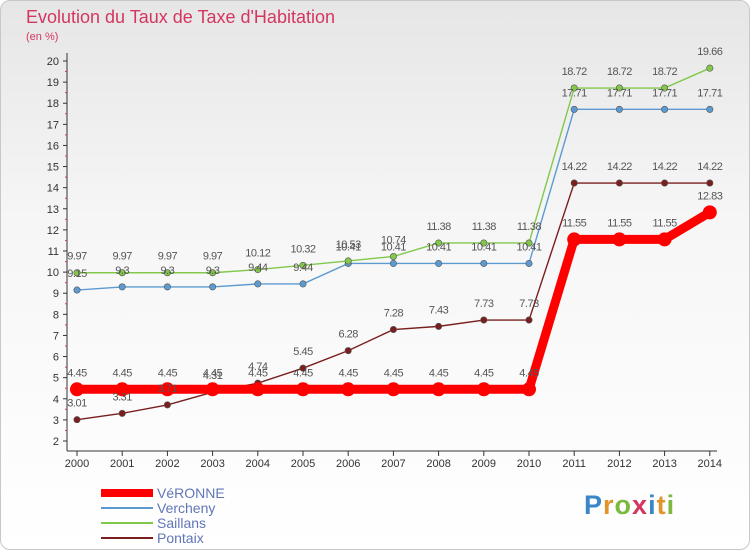 Image resolution: width=750 pixels, height=550 pixels. I want to click on y-tick-label: 8, so click(56, 315).